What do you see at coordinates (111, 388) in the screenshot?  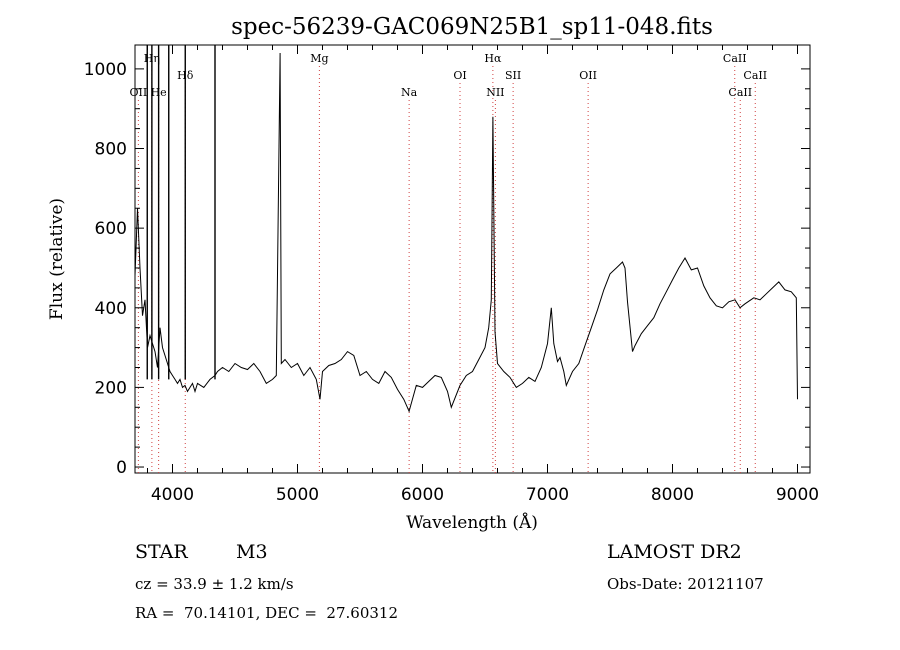 I see `y-tick-label-200: 200` at bounding box center [111, 388].